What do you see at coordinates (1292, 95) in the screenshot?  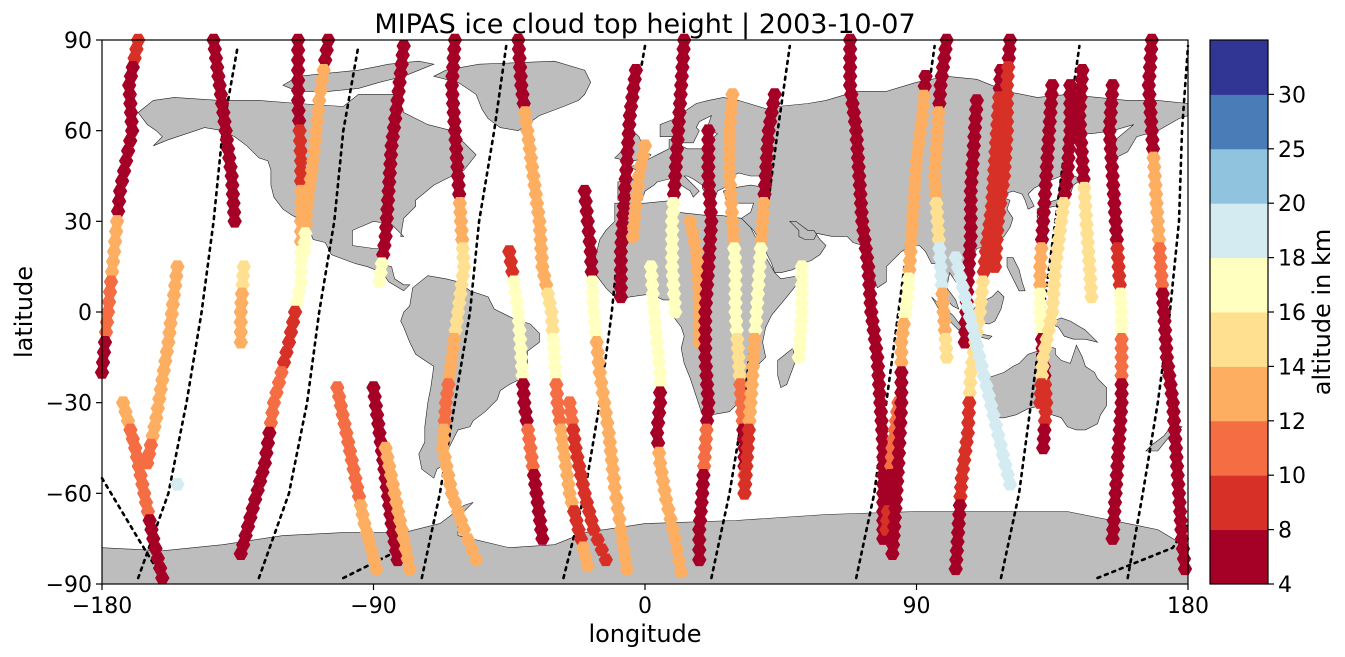 I see `colorbar-tick-label: 30` at bounding box center [1292, 95].